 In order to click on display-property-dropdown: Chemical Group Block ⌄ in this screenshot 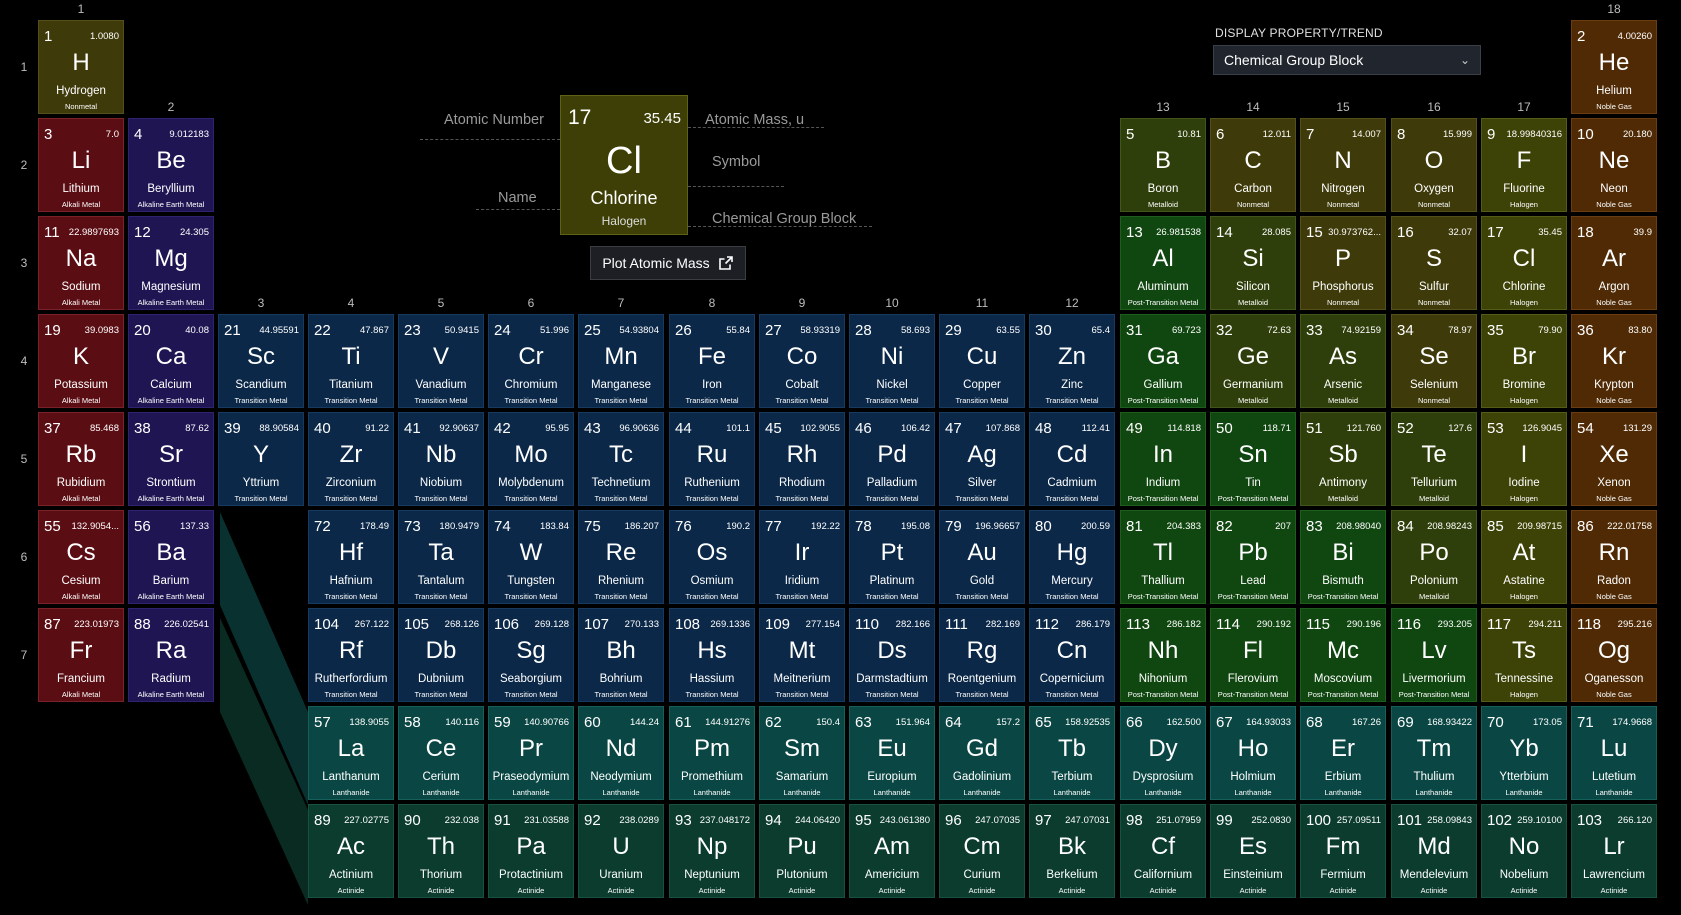, I will do `click(1347, 60)`.